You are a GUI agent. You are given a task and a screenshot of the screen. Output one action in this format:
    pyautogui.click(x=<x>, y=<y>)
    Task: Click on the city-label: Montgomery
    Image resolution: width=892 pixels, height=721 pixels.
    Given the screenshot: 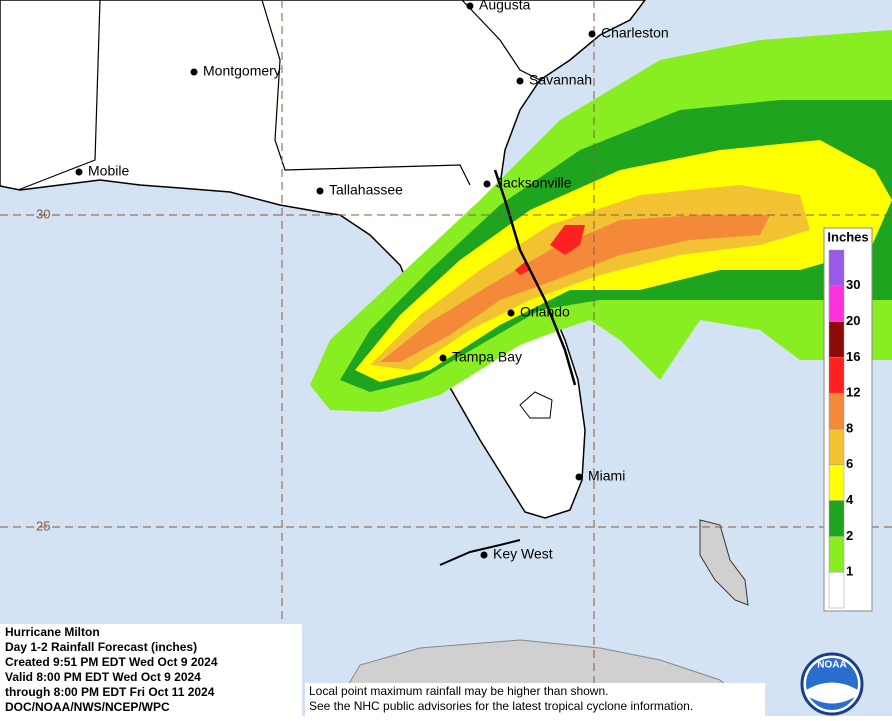 What is the action you would take?
    pyautogui.click(x=242, y=71)
    